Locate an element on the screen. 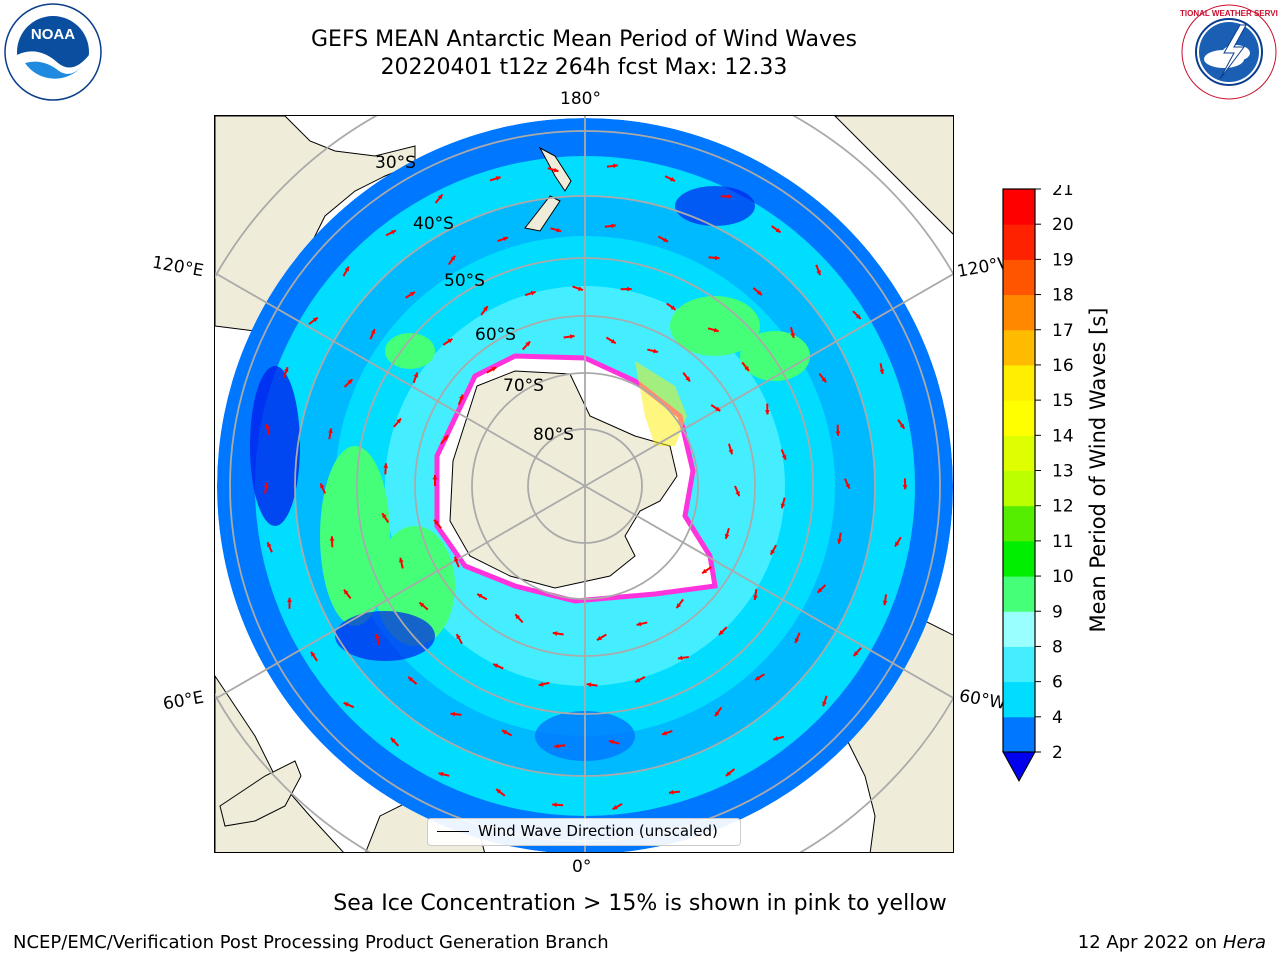 The image size is (1280, 960). noaa-logo: NOAA is located at coordinates (53, 52).